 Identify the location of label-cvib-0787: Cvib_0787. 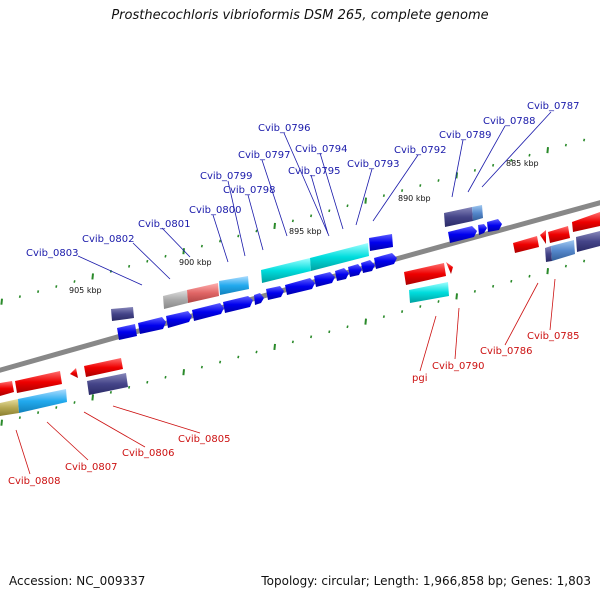
(553, 106).